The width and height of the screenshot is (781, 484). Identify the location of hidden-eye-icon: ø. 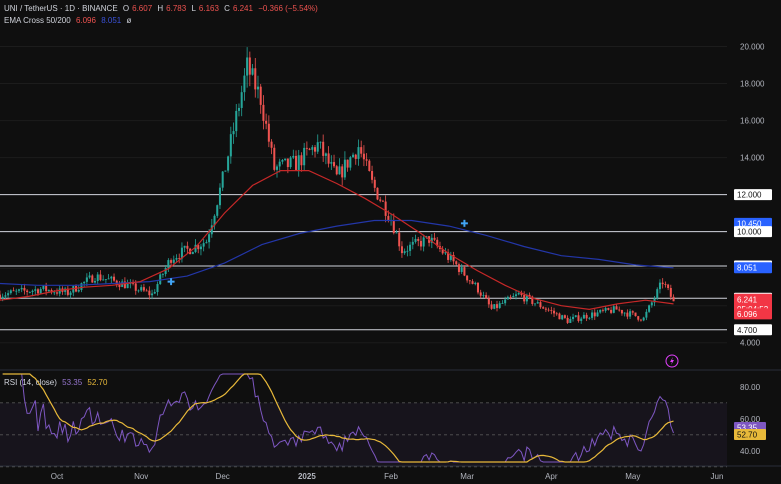
(129, 20).